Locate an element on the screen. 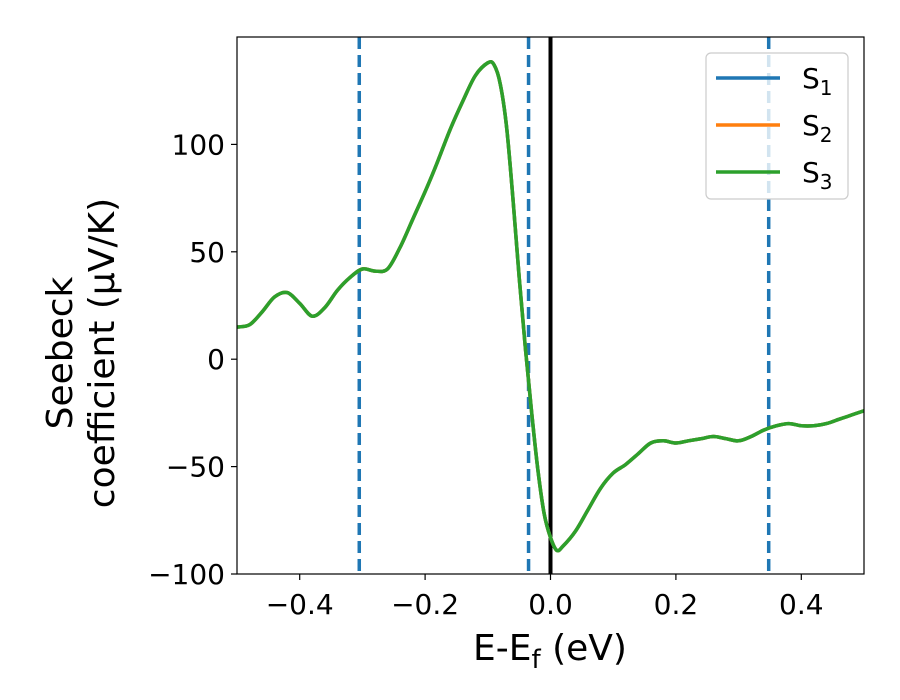 The width and height of the screenshot is (900, 700). legend-label-s3: S3 is located at coordinates (817, 175).